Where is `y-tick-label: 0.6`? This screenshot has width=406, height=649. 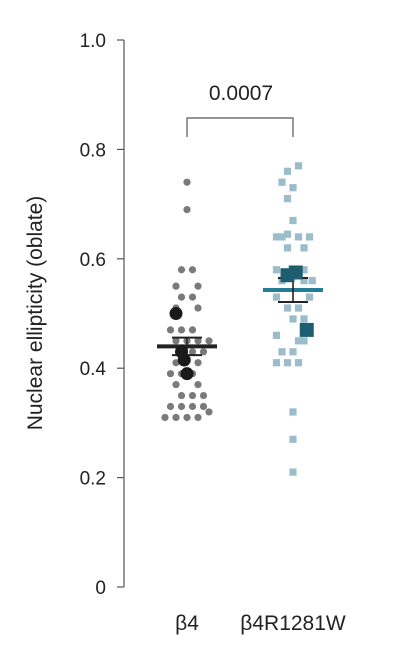 y-tick-label: 0.6 is located at coordinates (93, 260).